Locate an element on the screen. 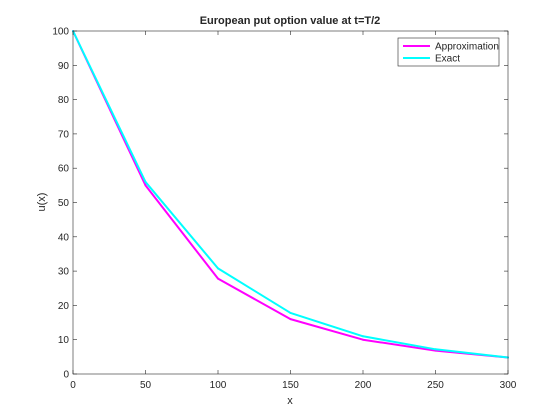  x-tick-label: 200 is located at coordinates (363, 385).